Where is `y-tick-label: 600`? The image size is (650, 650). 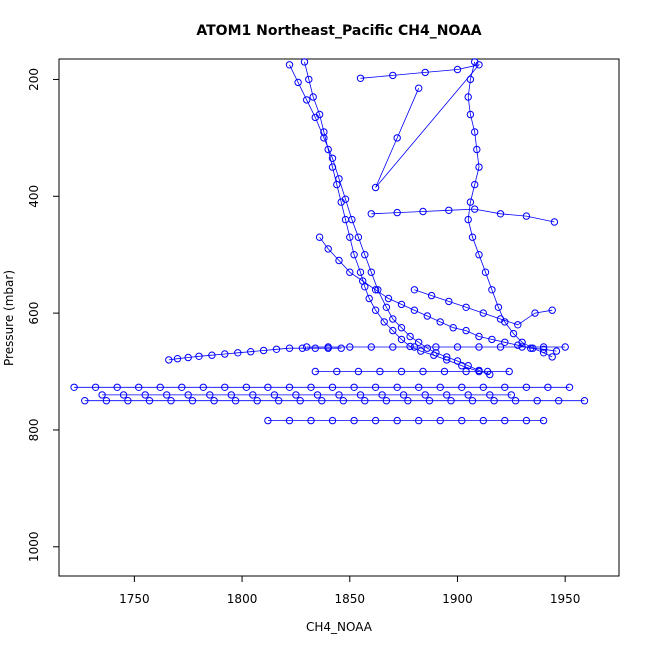 y-tick-label: 600 is located at coordinates (34, 313).